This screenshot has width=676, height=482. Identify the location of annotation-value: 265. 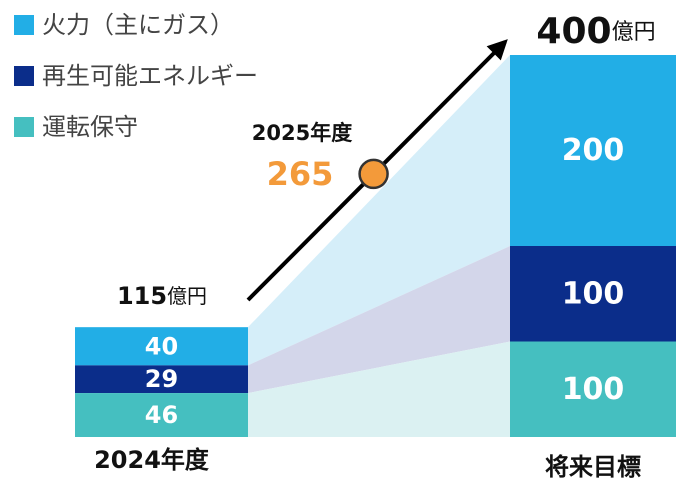
(300, 174).